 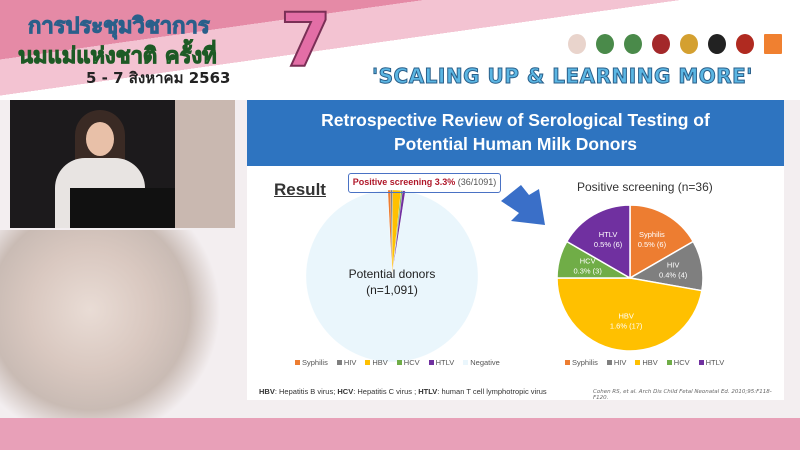 I want to click on callout-percent: Positive screening 3.3%, so click(x=404, y=182).